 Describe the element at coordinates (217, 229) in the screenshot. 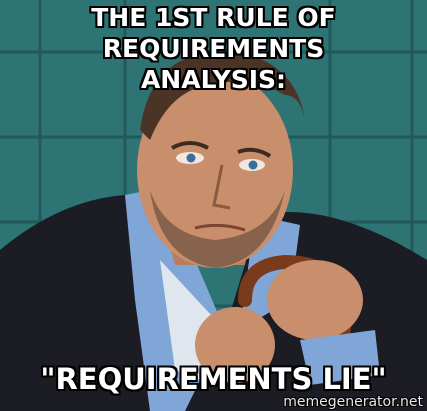

I see `stubble` at that location.